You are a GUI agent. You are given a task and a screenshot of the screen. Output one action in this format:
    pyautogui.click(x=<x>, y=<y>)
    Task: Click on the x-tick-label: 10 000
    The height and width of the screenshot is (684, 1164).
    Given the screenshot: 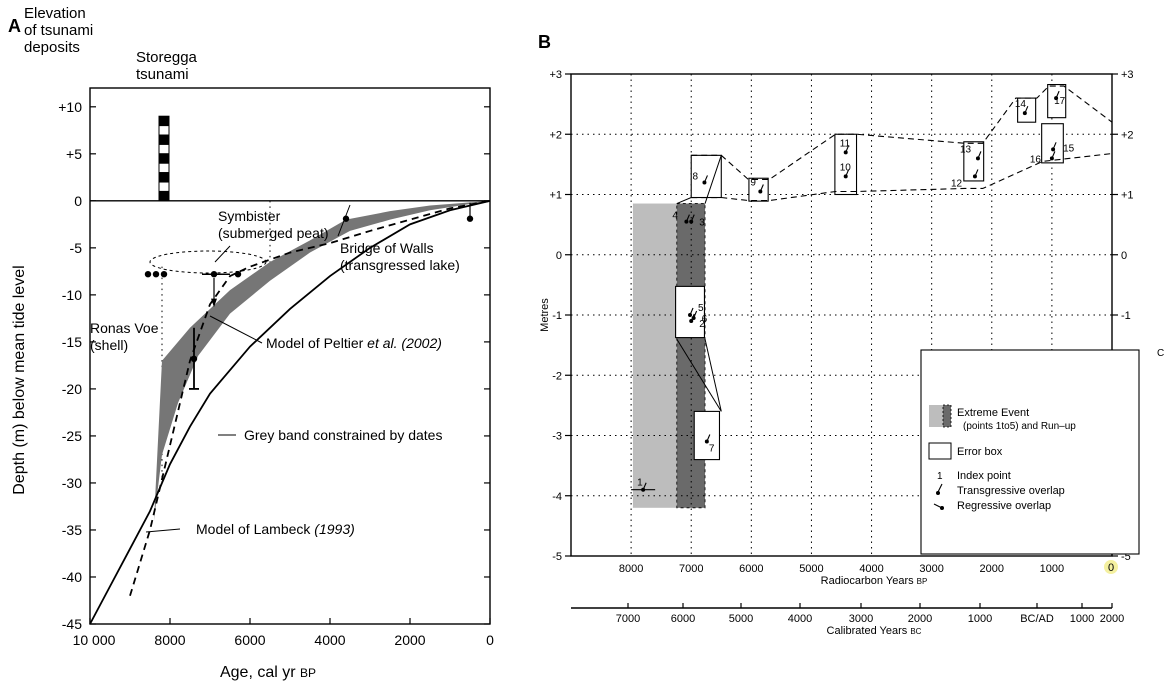 What is the action you would take?
    pyautogui.click(x=94, y=640)
    